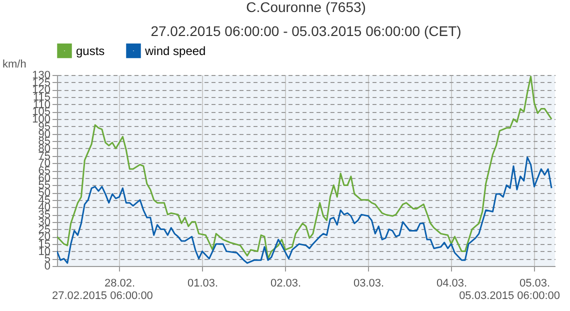  What do you see at coordinates (202, 284) in the screenshot?
I see `x-tick-label: 01.03.` at bounding box center [202, 284].